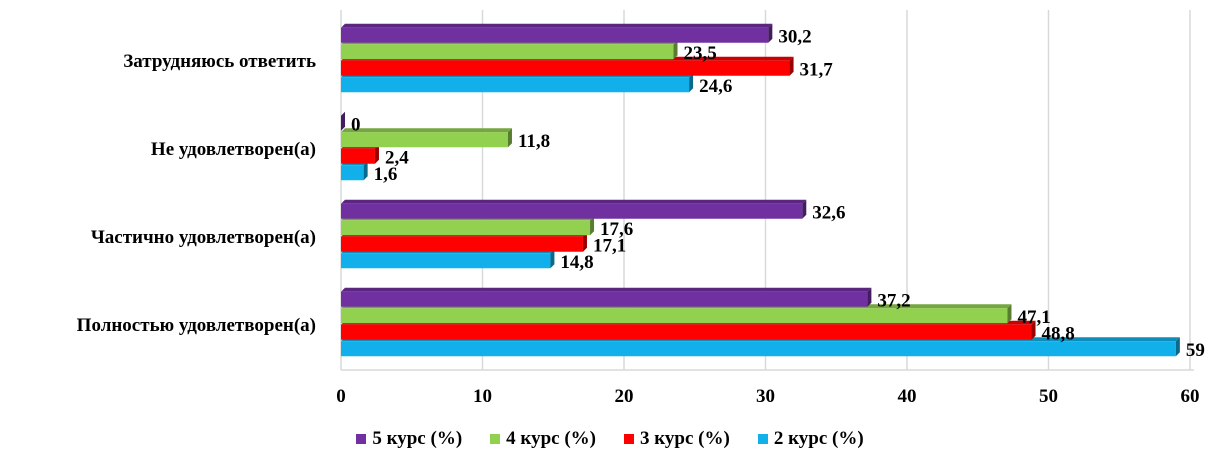 The image size is (1220, 466). What do you see at coordinates (818, 438) in the screenshot?
I see `legend-label: 2 курс (%)` at bounding box center [818, 438].